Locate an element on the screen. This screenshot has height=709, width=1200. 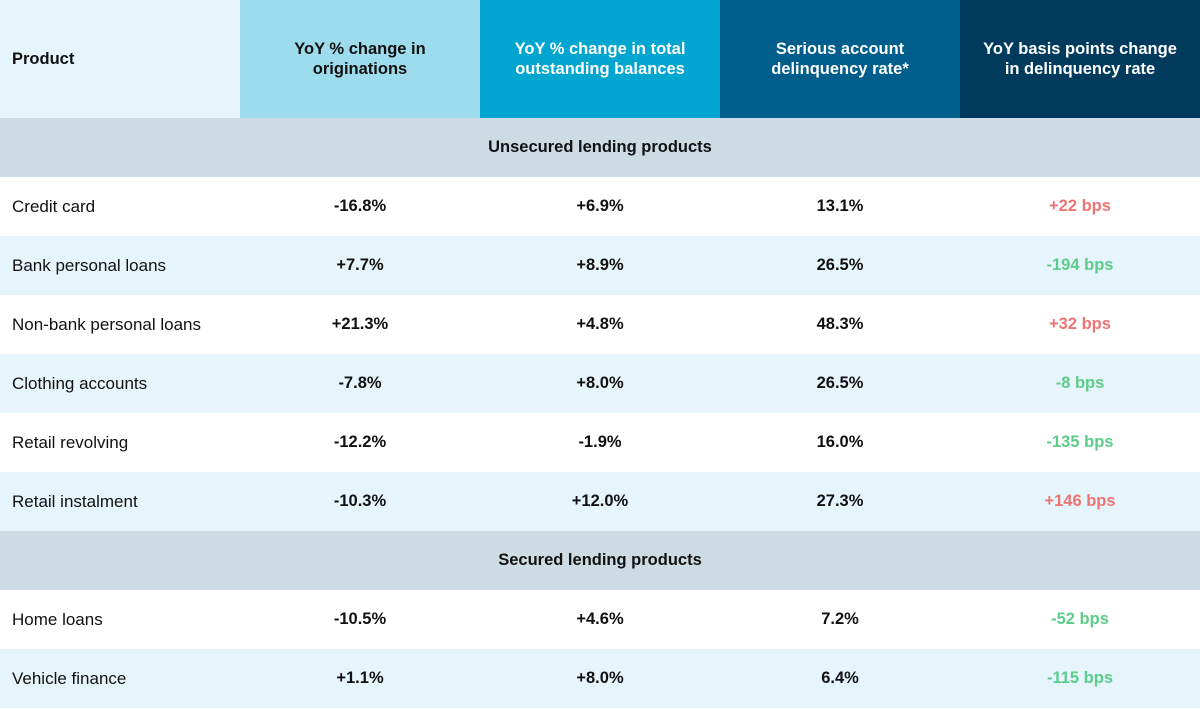
delinquency-rate-cell: 6.4% is located at coordinates (840, 678).